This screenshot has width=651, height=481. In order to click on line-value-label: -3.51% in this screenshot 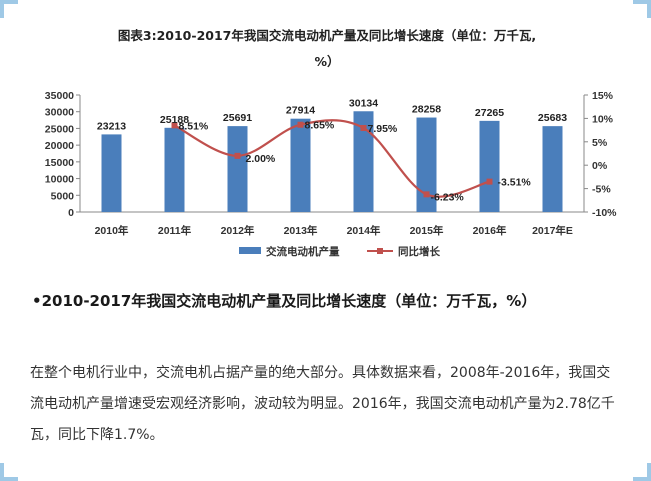, I will do `click(515, 183)`.